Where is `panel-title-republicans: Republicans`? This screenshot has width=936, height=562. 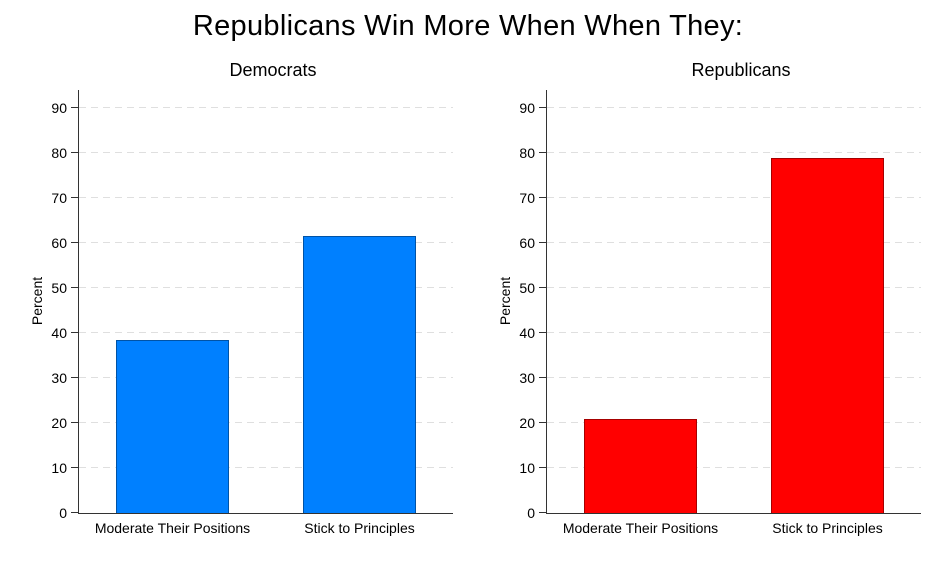
panel-title-republicans: Republicans is located at coordinates (741, 70).